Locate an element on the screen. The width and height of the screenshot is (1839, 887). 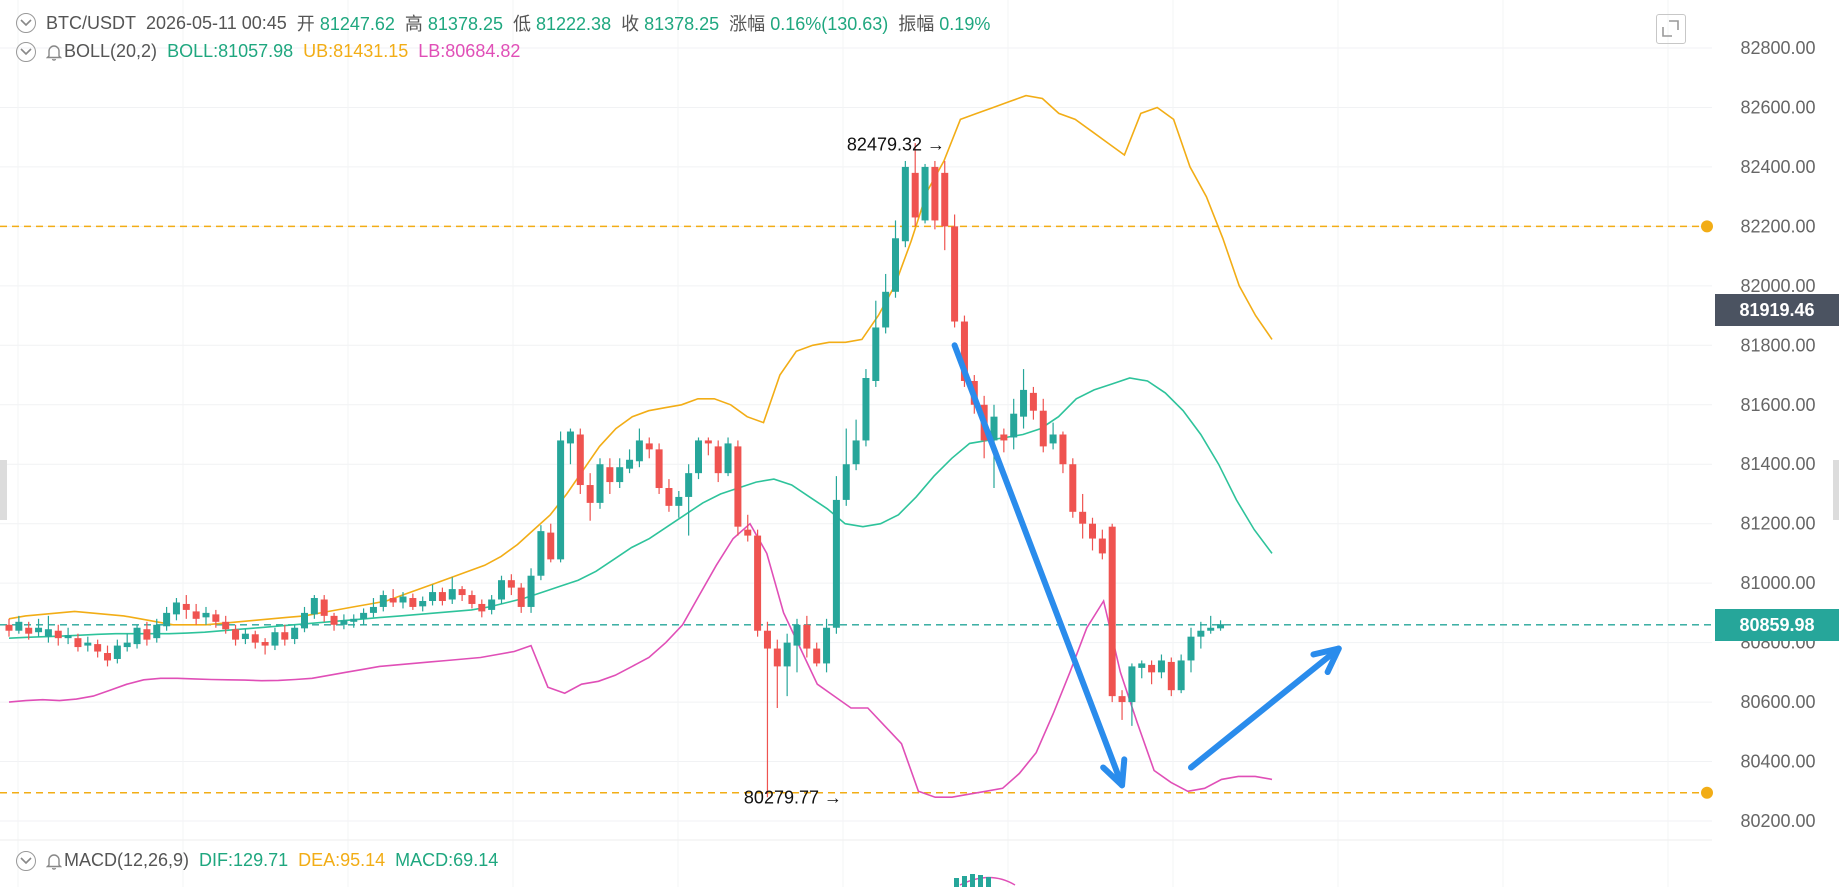
left-scroll-handle is located at coordinates (3, 490).